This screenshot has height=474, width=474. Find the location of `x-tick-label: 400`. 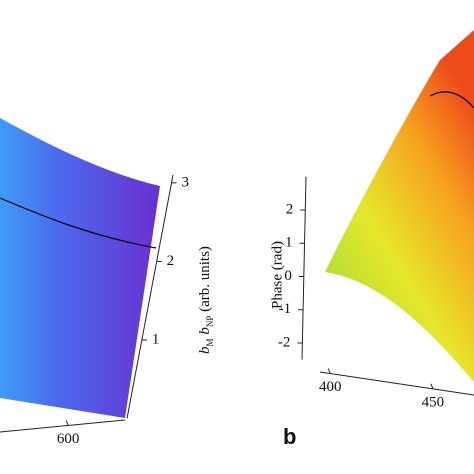

x-tick-label: 400 is located at coordinates (330, 387).